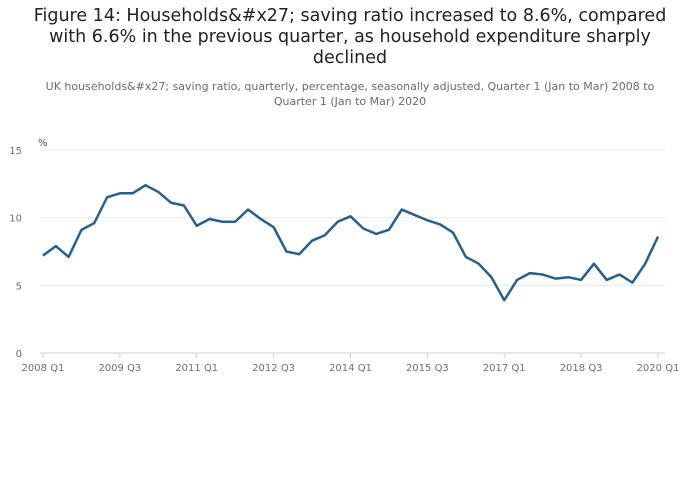 The width and height of the screenshot is (700, 502). I want to click on y-axis-label: %, so click(43, 143).